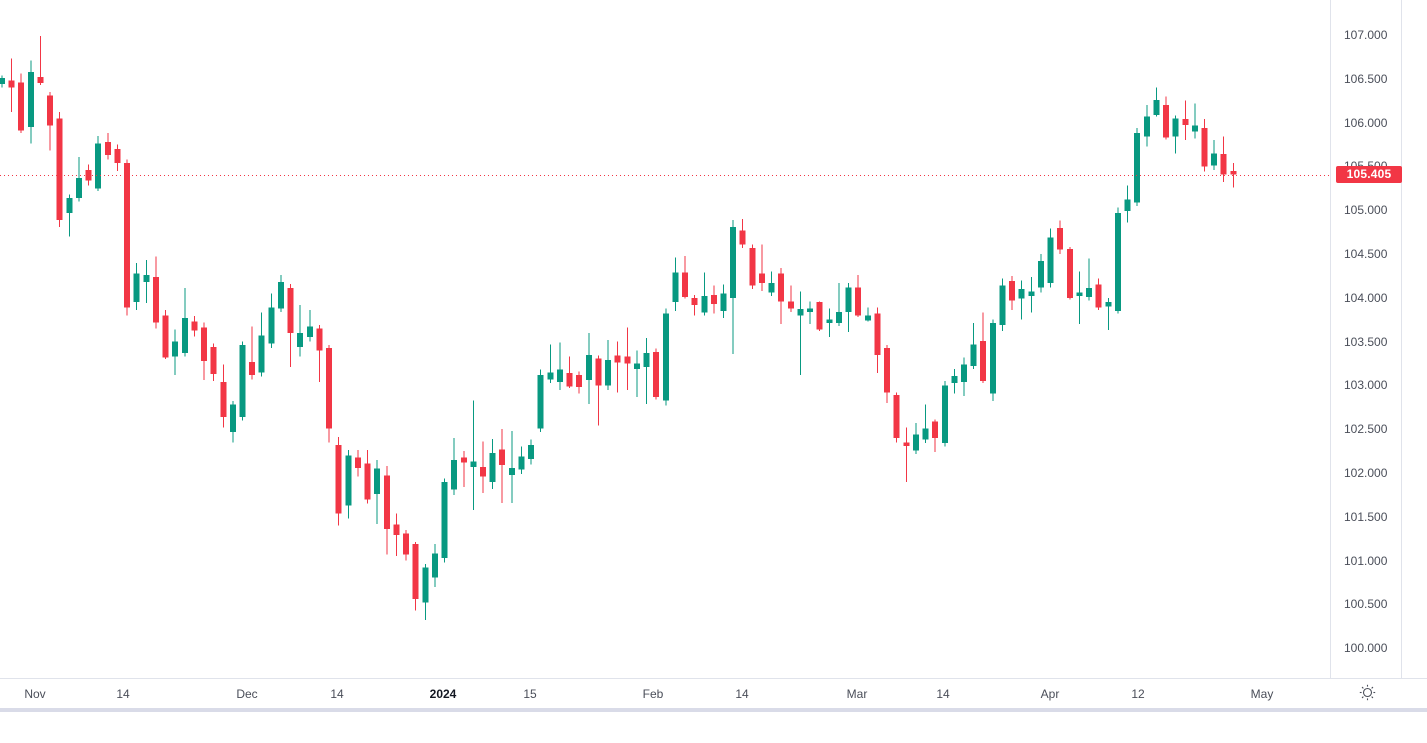 This screenshot has height=743, width=1427. What do you see at coordinates (530, 694) in the screenshot?
I see `time-axis-label: 15` at bounding box center [530, 694].